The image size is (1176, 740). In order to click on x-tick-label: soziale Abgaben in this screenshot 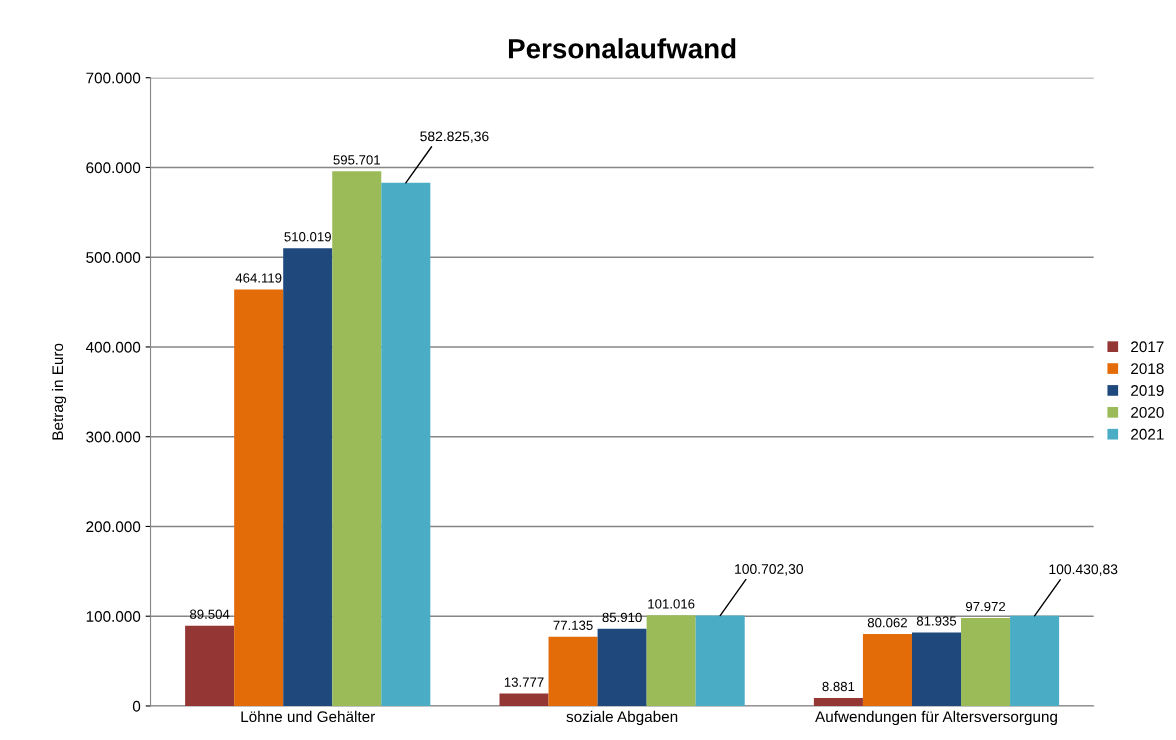, I will do `click(622, 718)`.